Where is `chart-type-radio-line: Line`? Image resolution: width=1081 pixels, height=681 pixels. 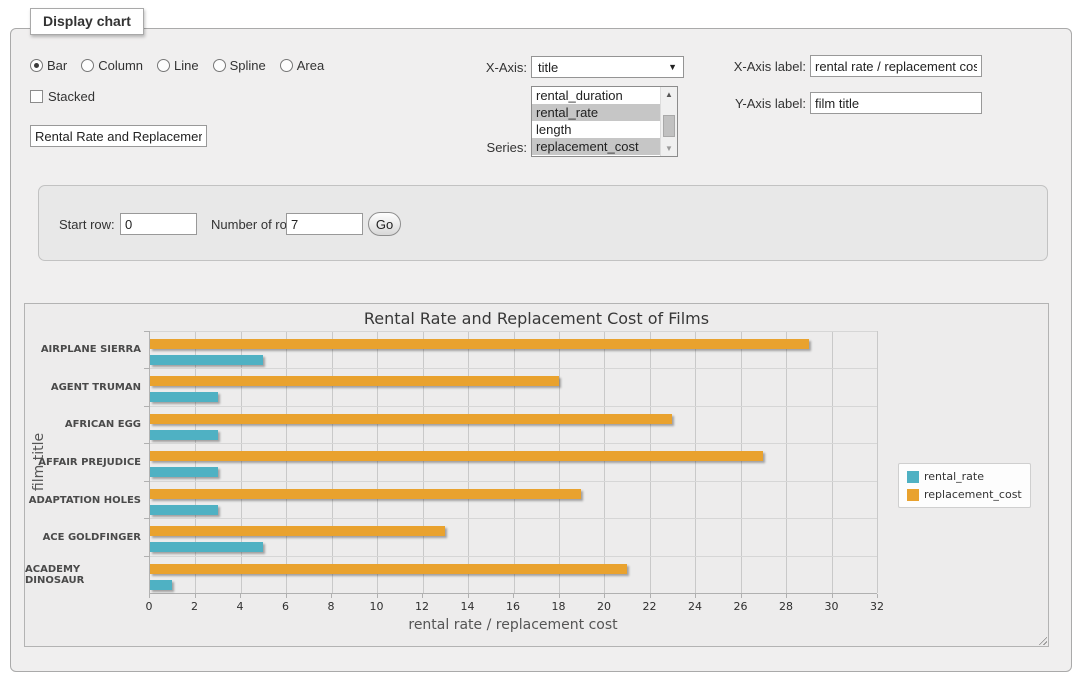 chart-type-radio-line: Line is located at coordinates (178, 65).